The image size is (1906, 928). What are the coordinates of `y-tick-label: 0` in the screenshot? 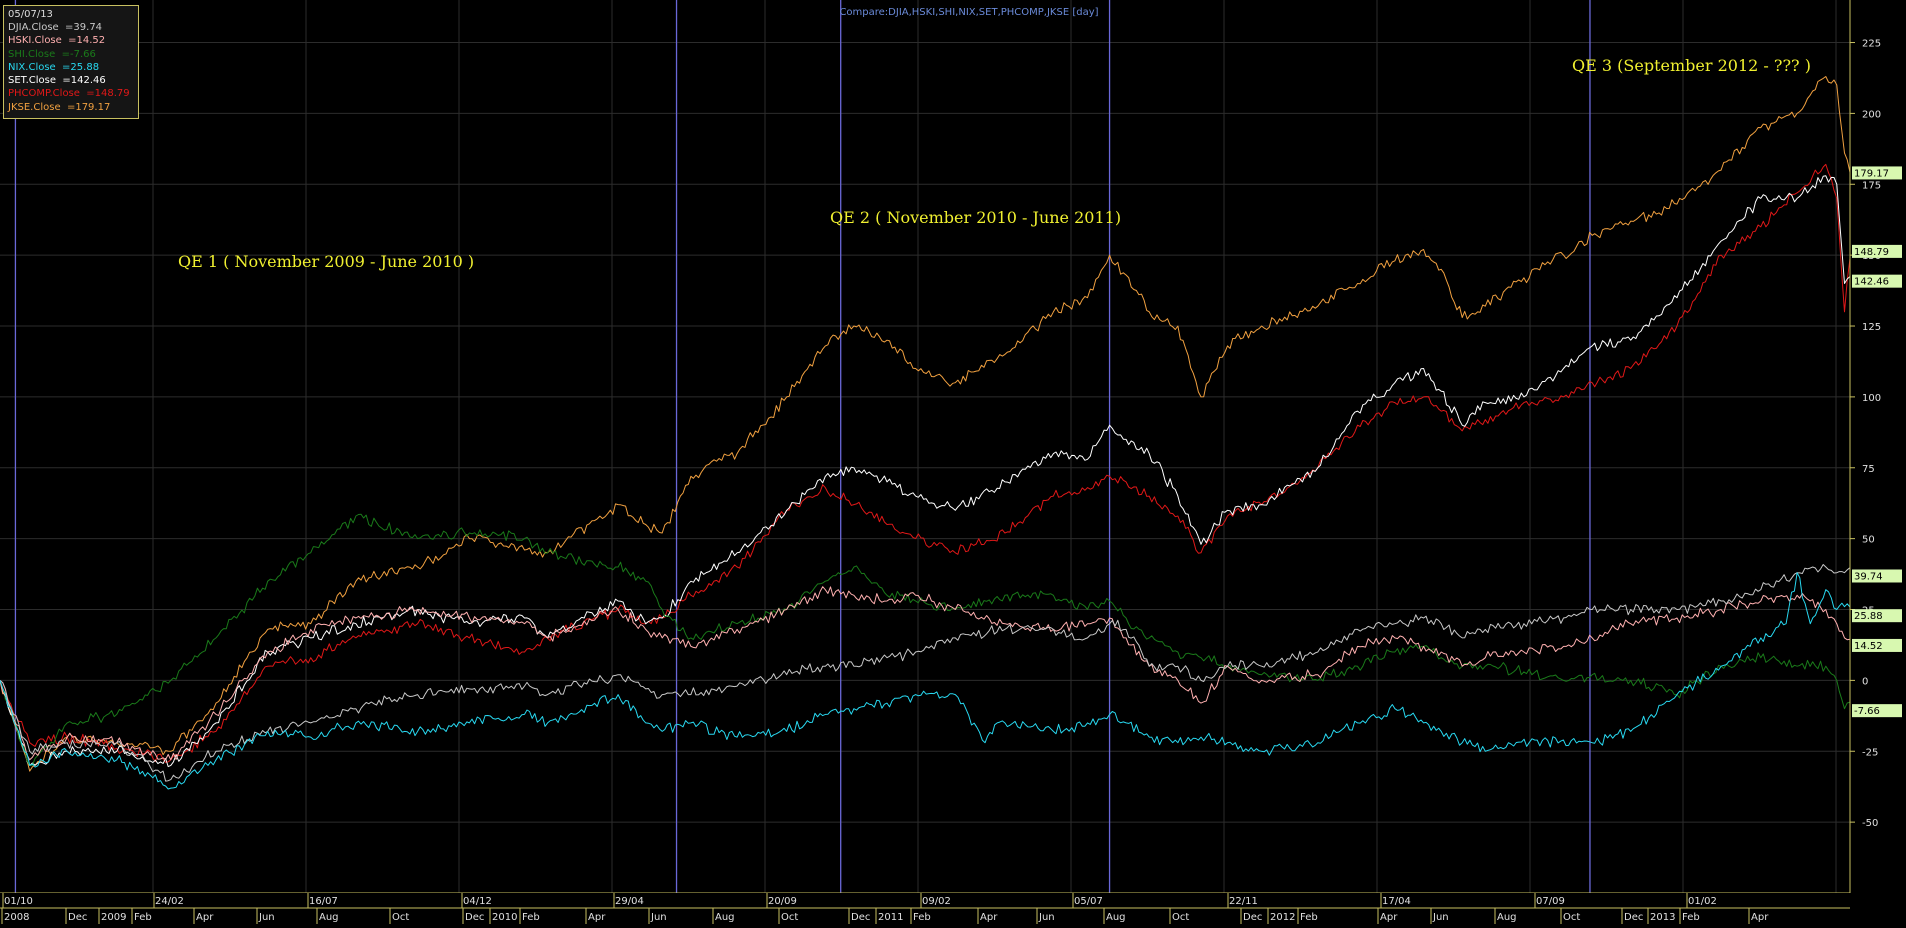 It's located at (1865, 681).